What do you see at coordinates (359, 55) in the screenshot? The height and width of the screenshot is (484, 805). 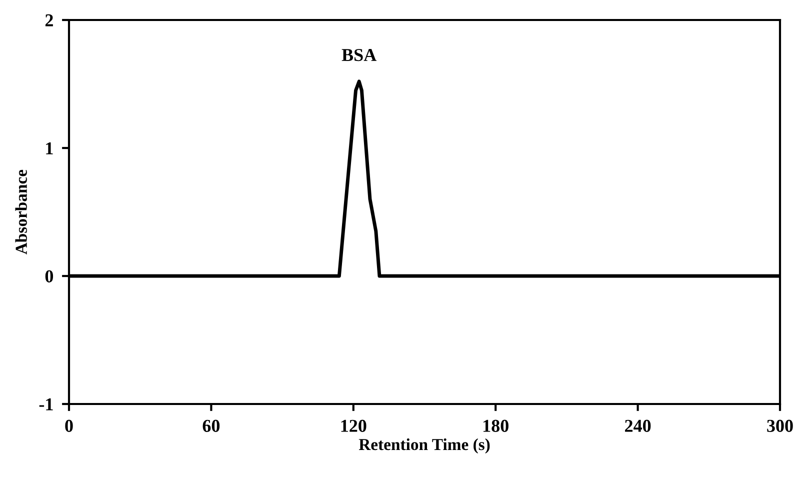 I see `annotation: BSA` at bounding box center [359, 55].